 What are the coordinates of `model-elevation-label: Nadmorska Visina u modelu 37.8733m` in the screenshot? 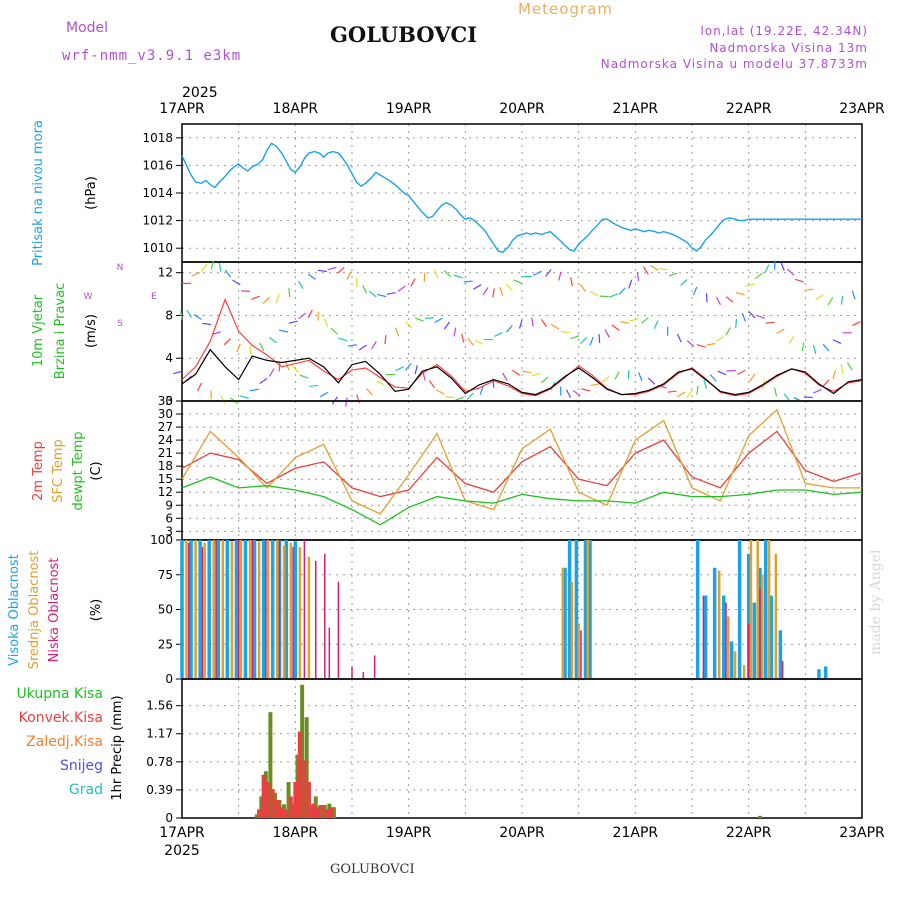 It's located at (734, 64).